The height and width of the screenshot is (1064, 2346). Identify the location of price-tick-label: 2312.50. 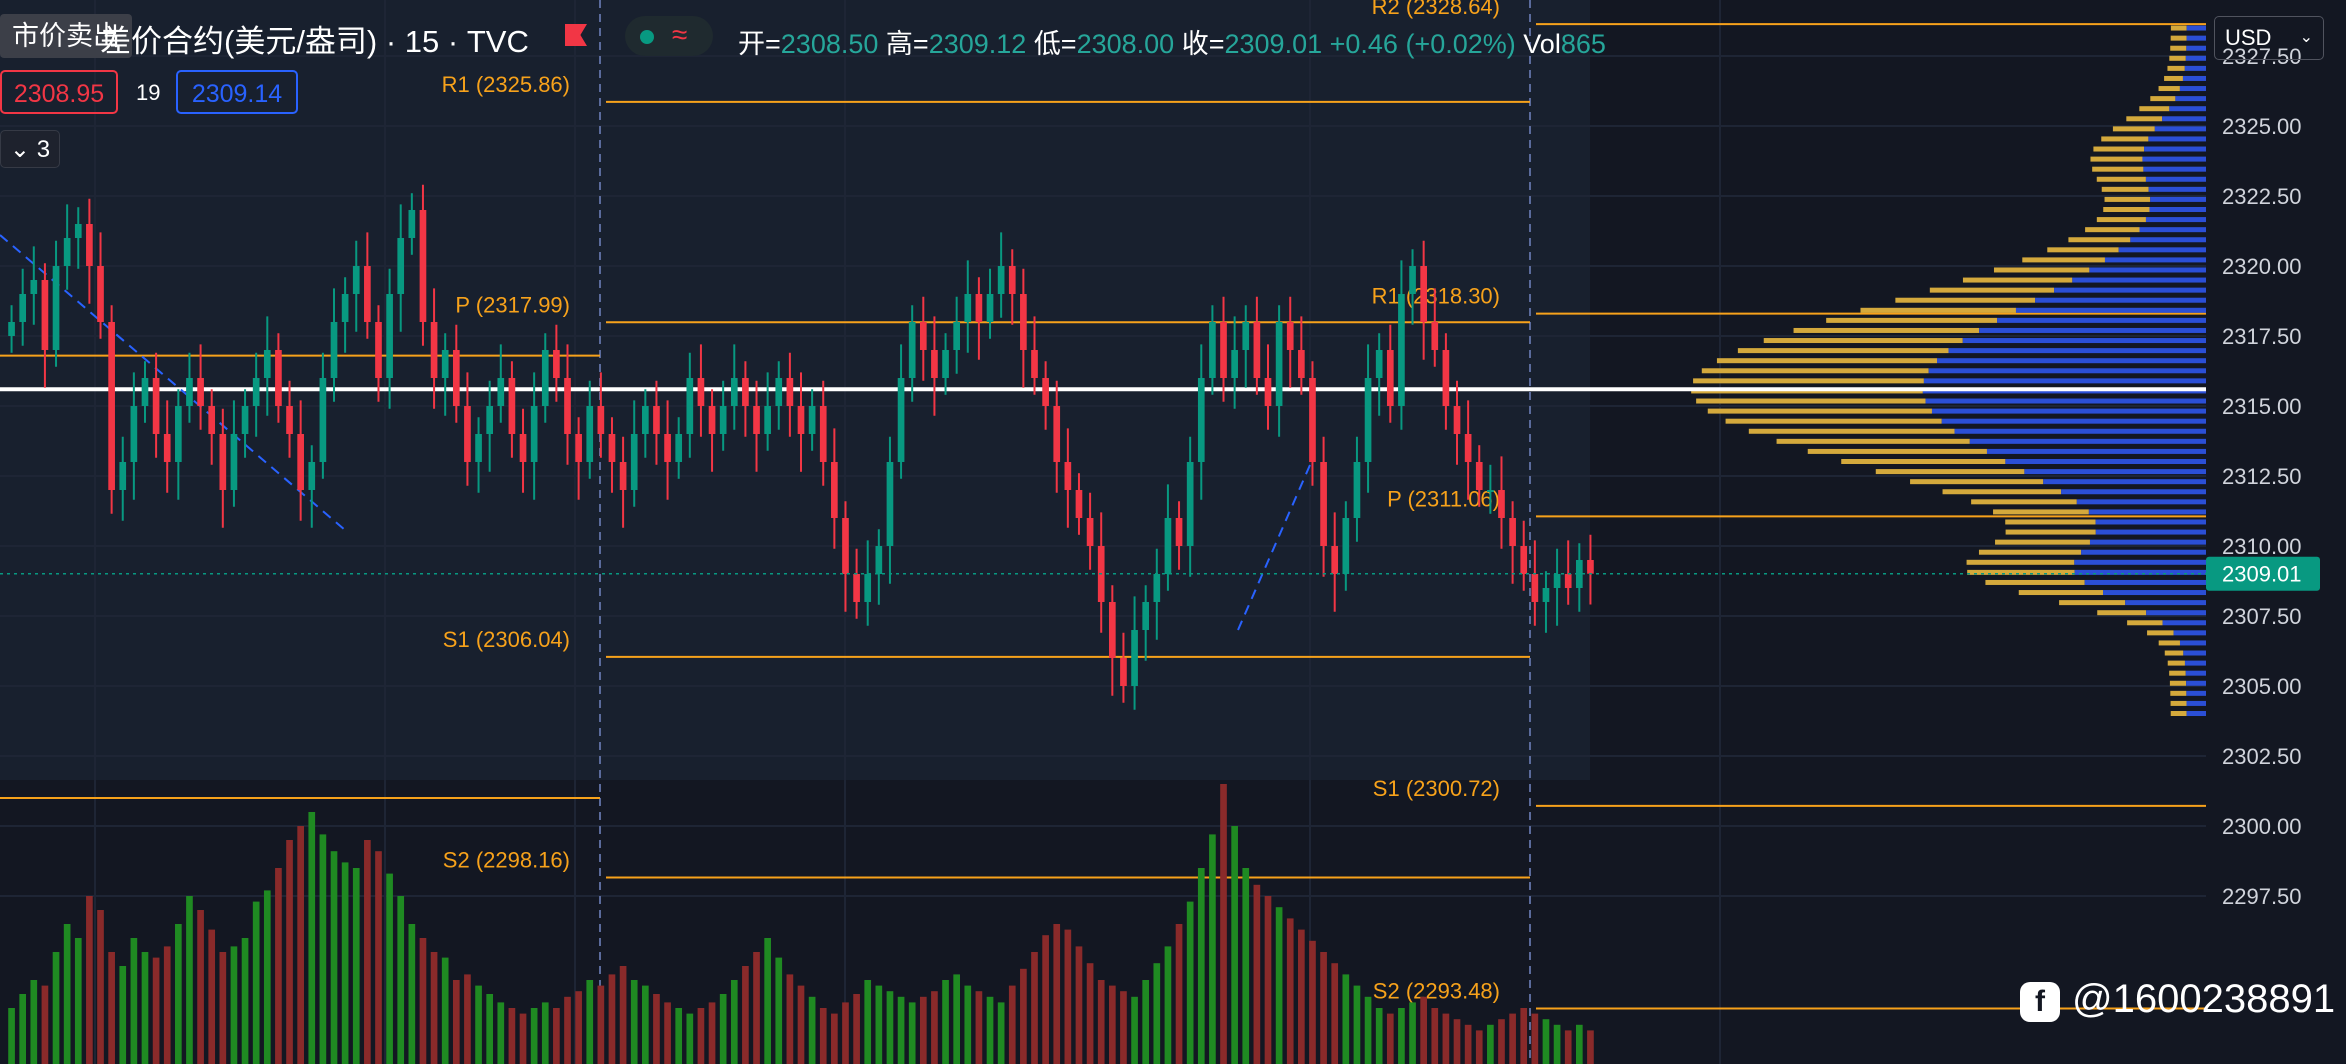
(2262, 476).